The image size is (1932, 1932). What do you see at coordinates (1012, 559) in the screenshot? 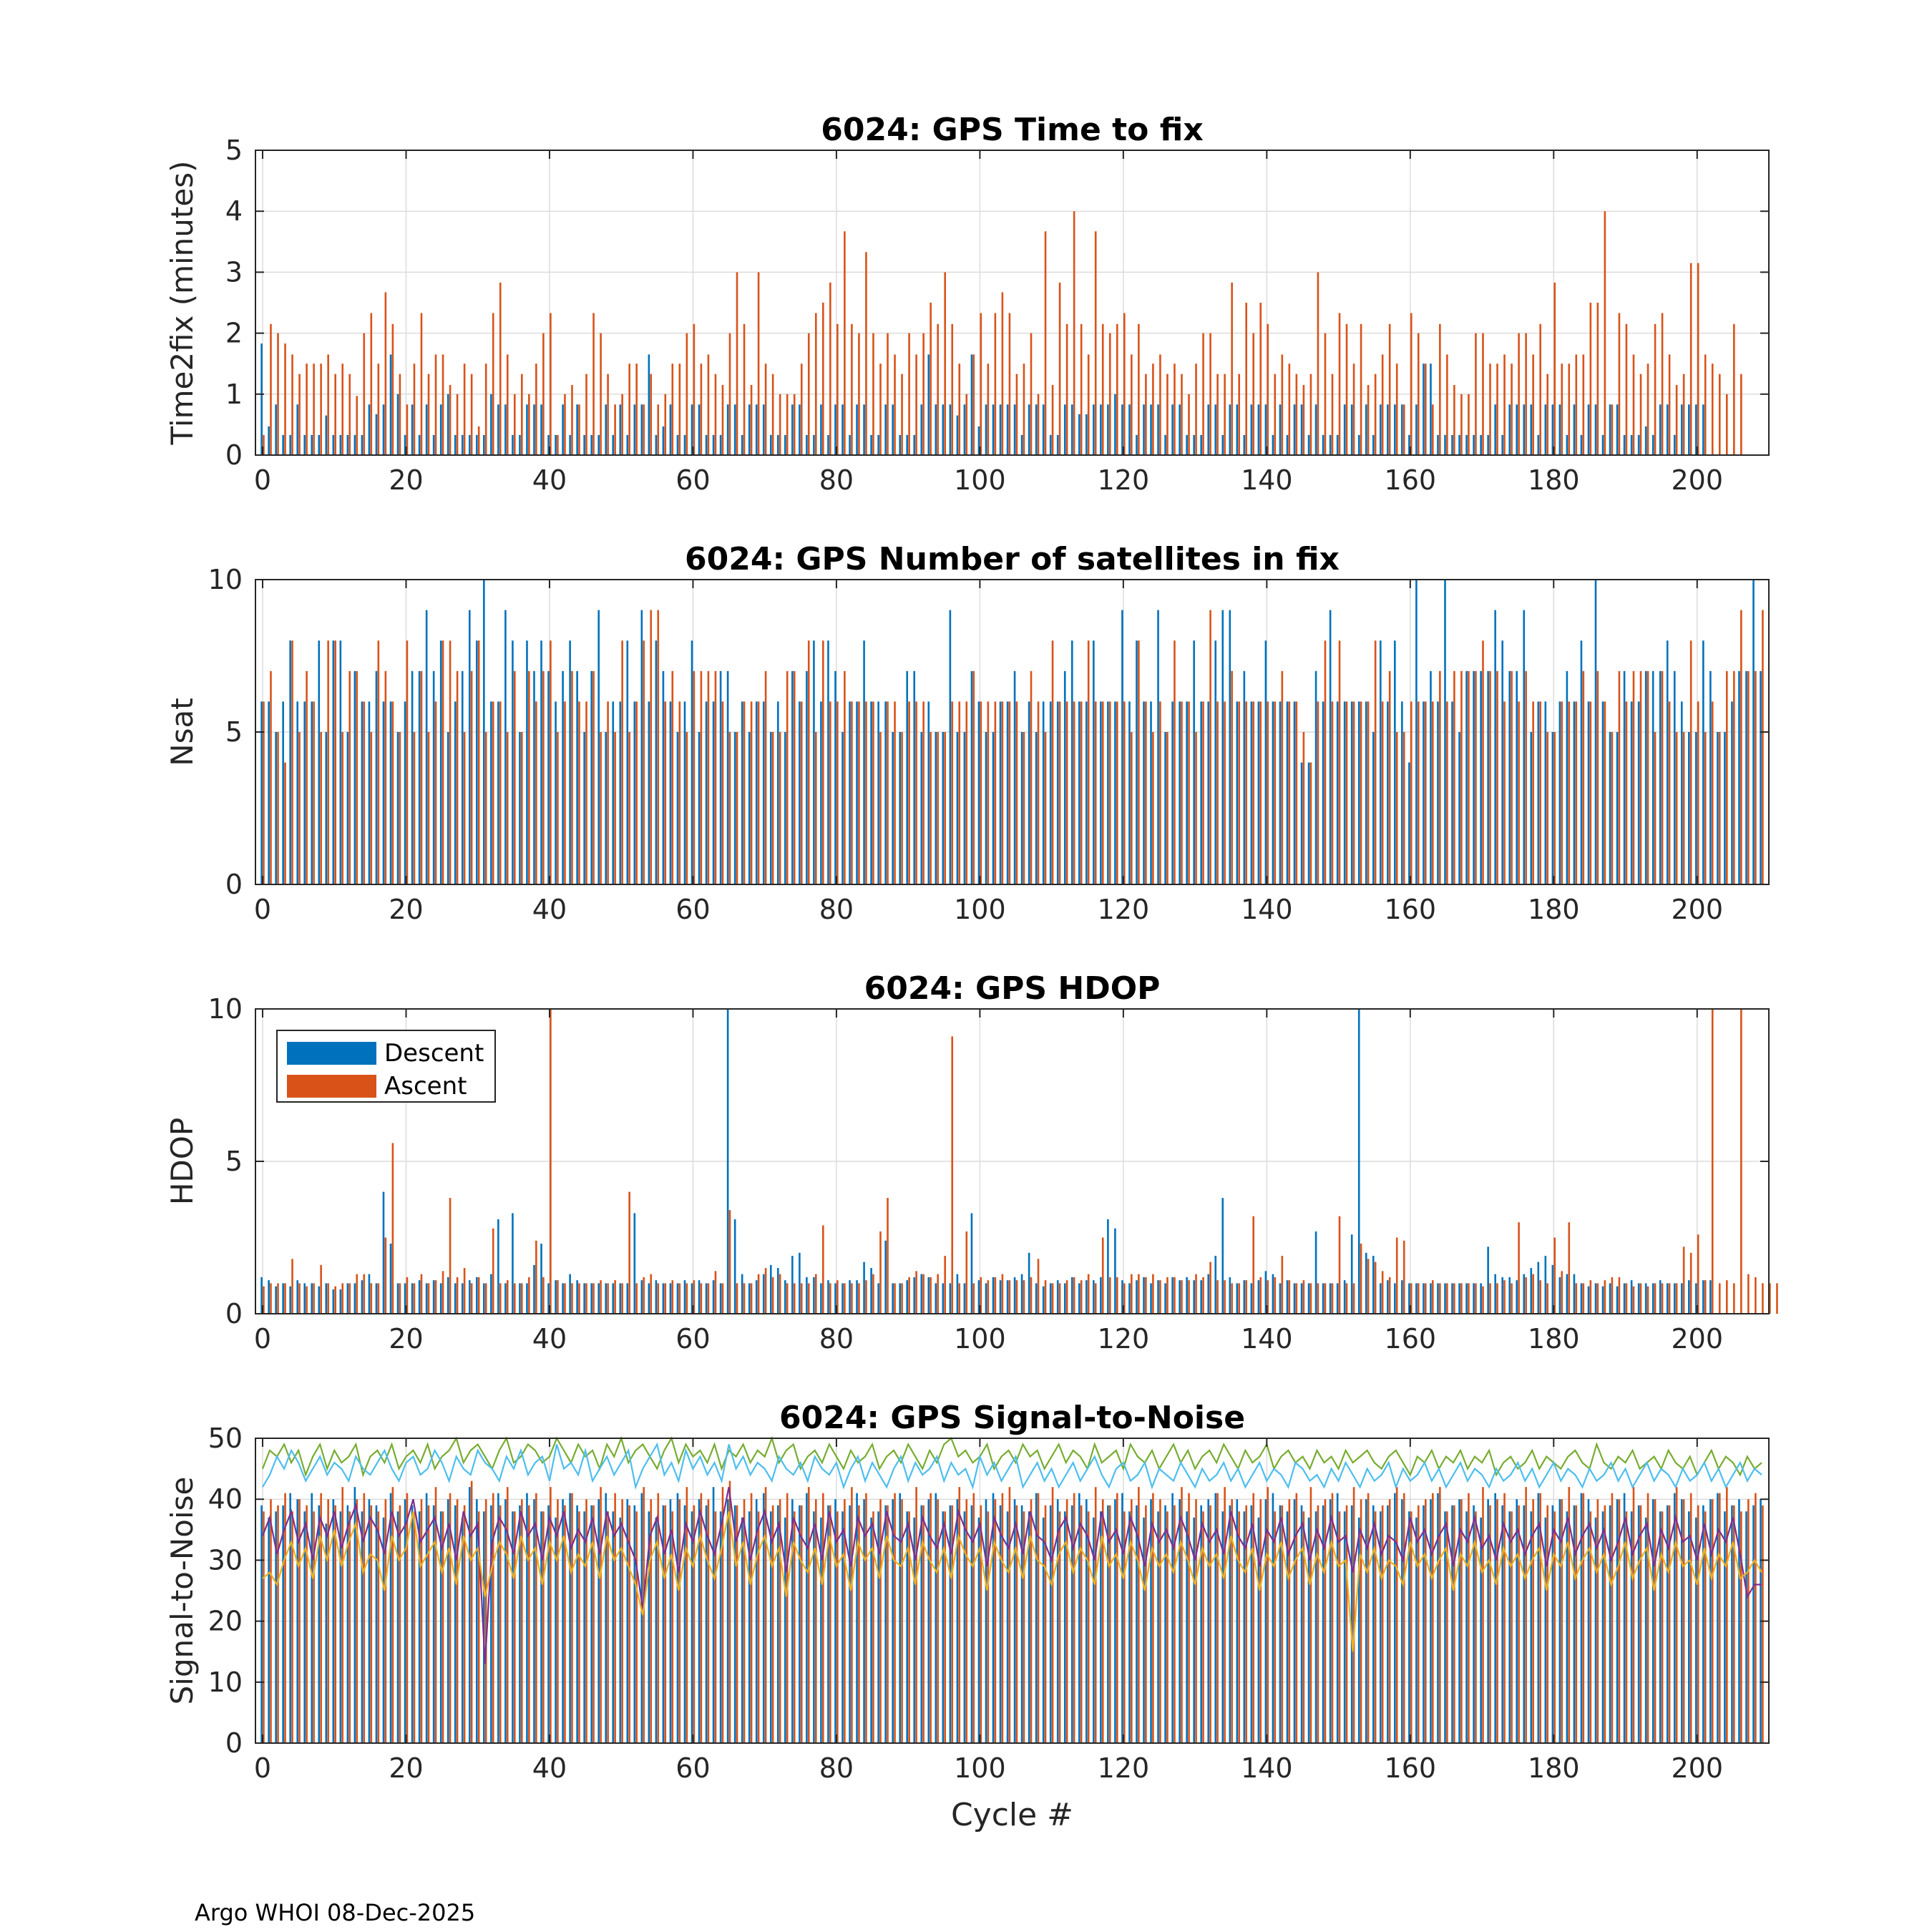
I see `chart-title: 6024: GPS Number of satellites in fix` at bounding box center [1012, 559].